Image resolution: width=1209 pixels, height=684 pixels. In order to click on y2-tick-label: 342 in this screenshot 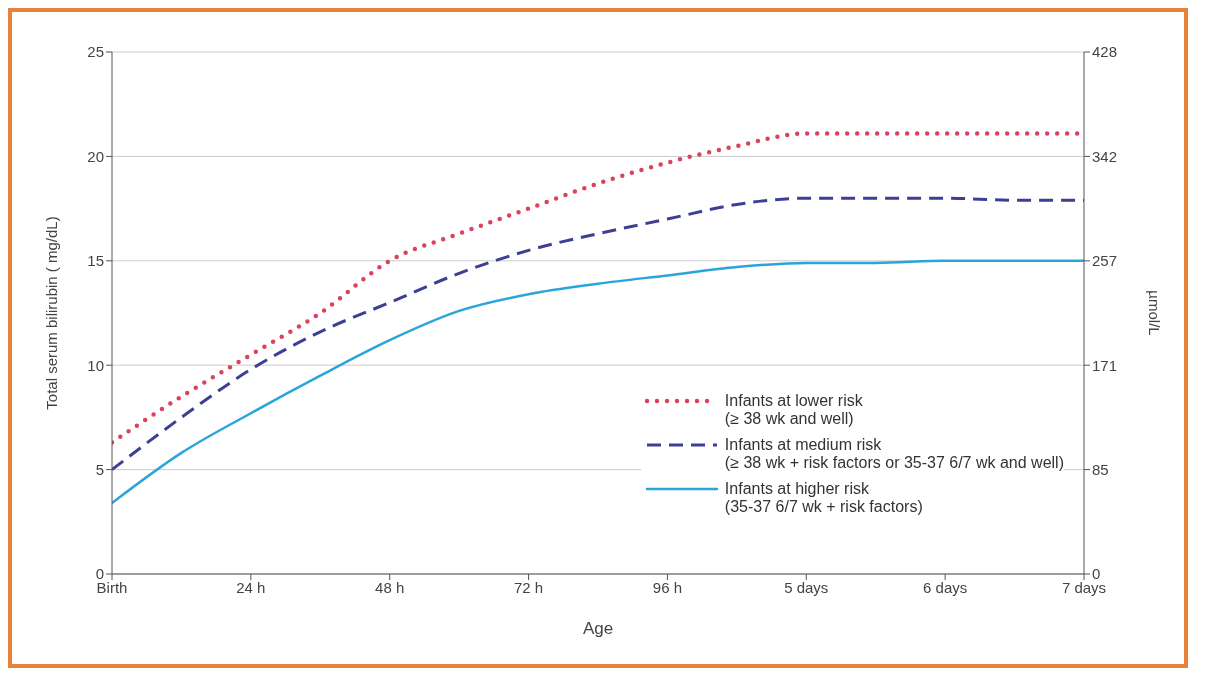, I will do `click(1105, 156)`.